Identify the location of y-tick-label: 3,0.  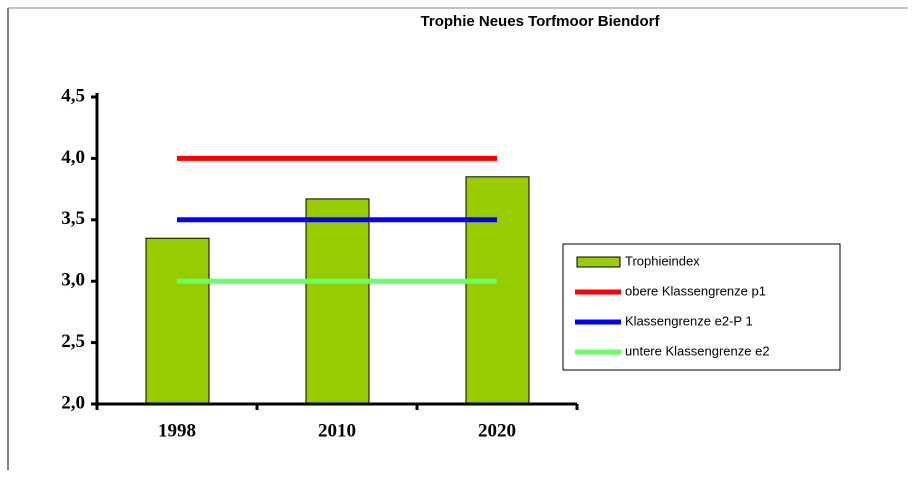
(73, 280).